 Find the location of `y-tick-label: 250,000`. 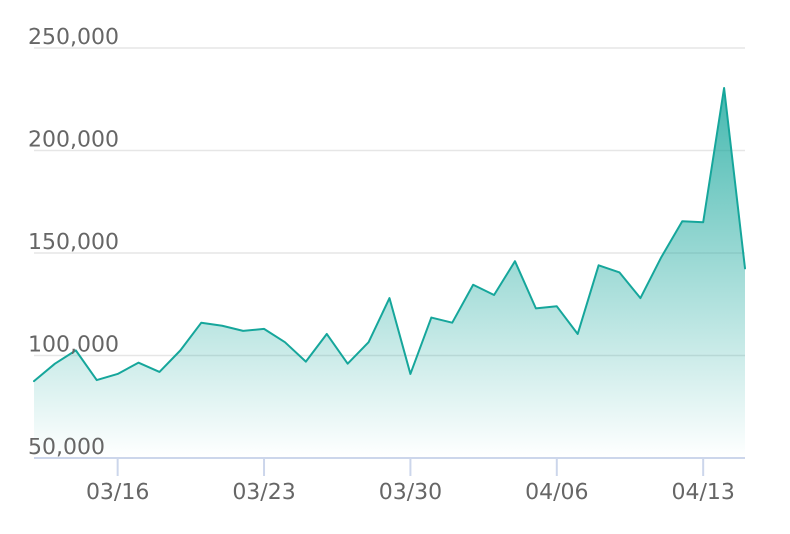

y-tick-label: 250,000 is located at coordinates (73, 37).